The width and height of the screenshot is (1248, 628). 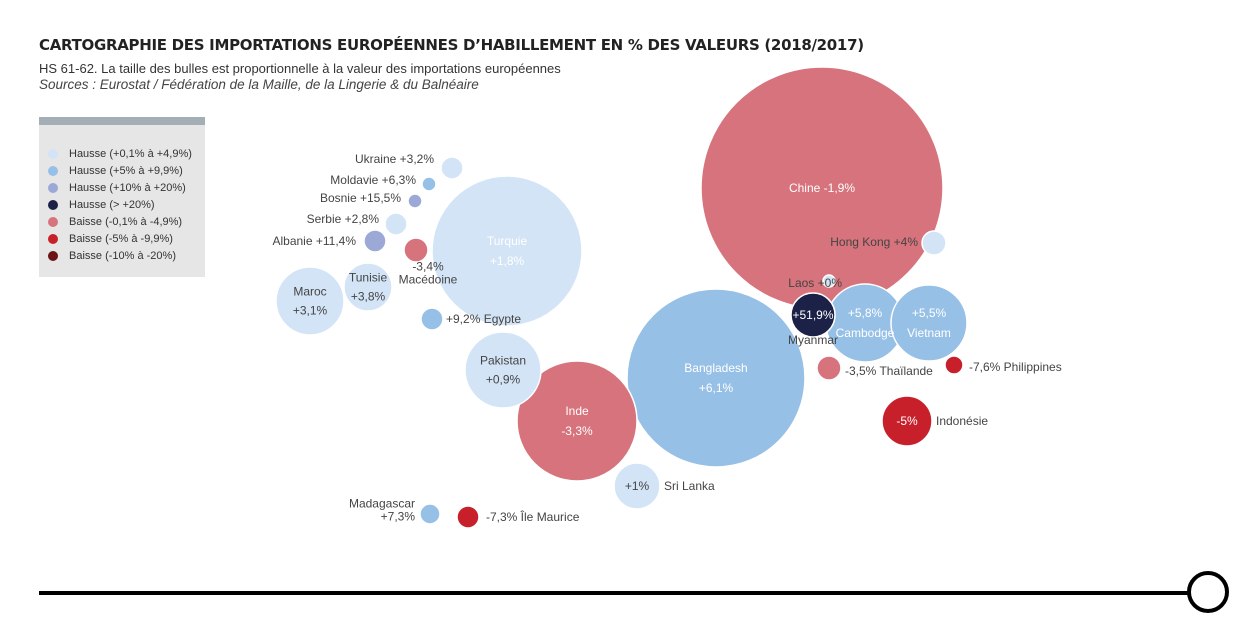 What do you see at coordinates (375, 241) in the screenshot?
I see `bubble-albanie` at bounding box center [375, 241].